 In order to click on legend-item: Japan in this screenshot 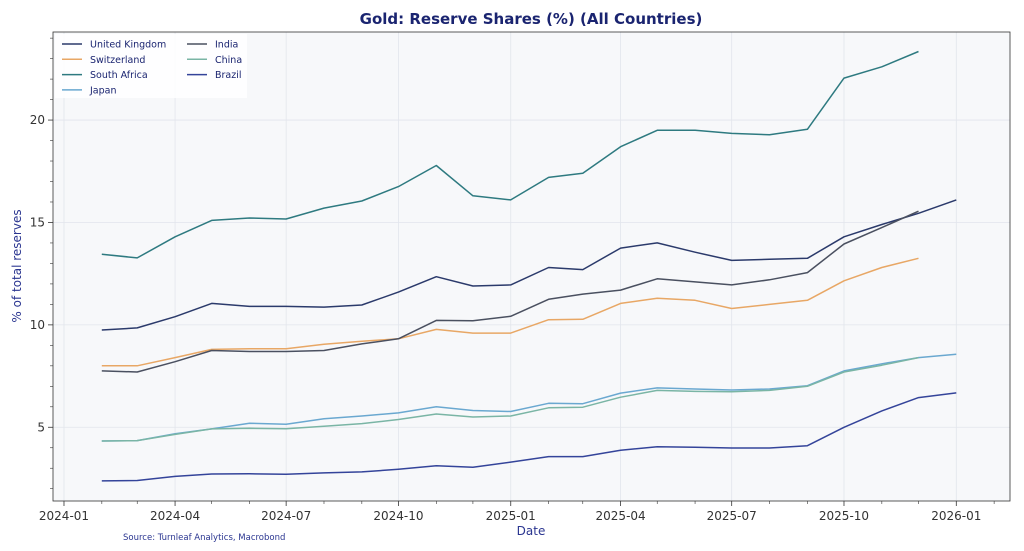, I will do `click(89, 90)`.